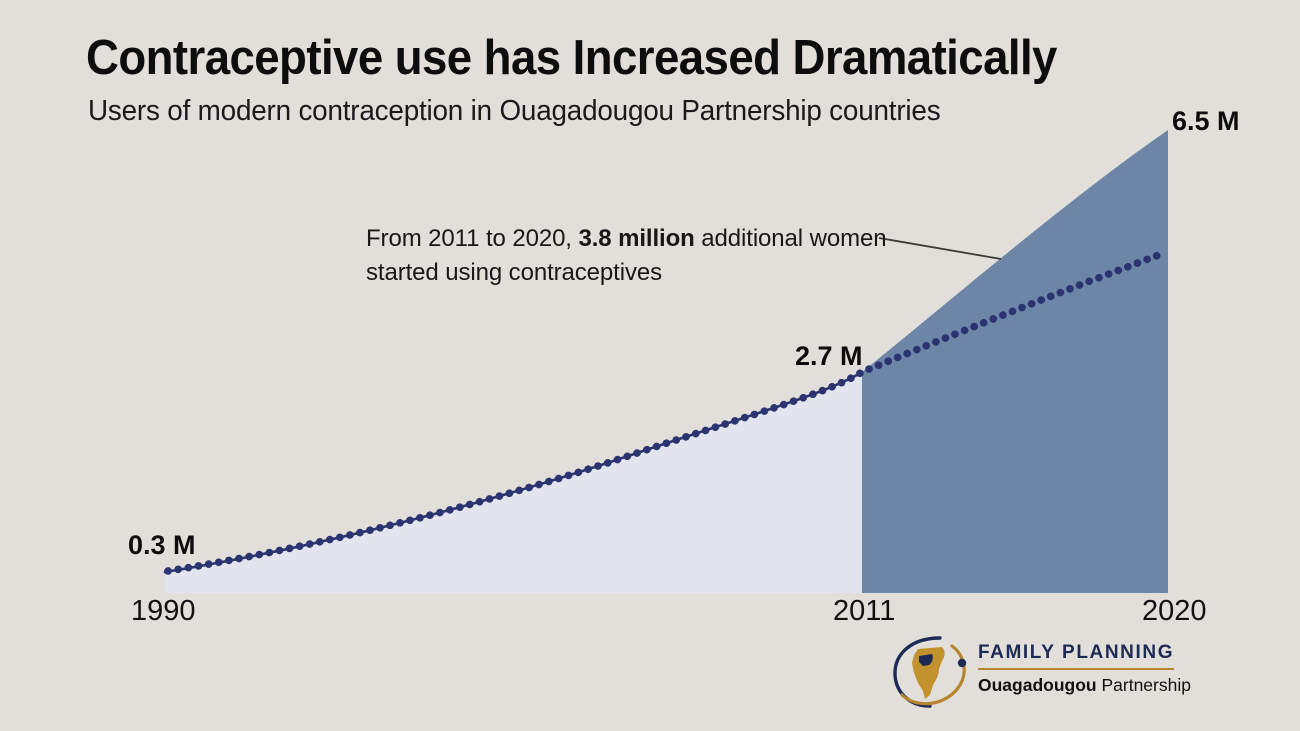 This screenshot has width=1300, height=731. I want to click on logo-subtitle-bold: Ouagadougou, so click(1037, 684).